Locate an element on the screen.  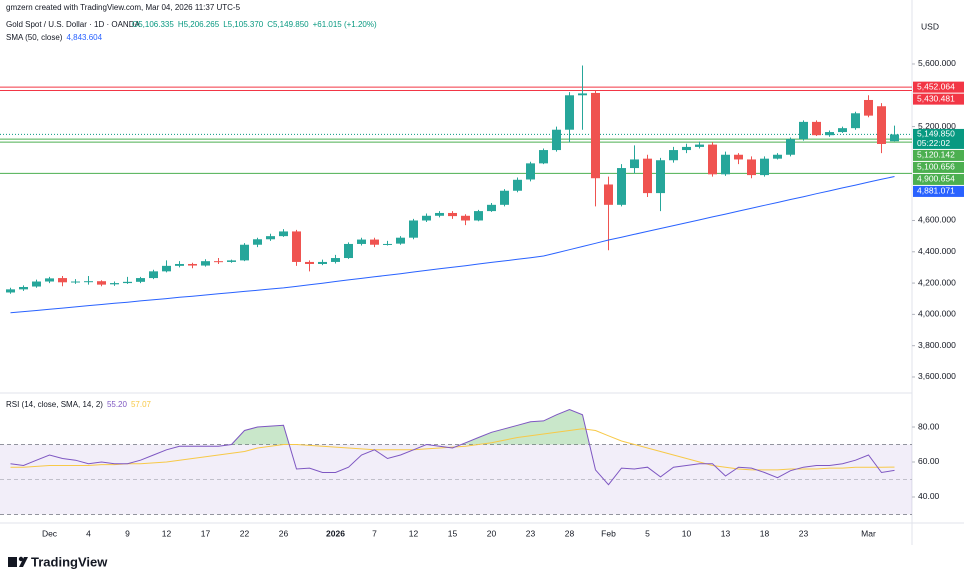
price-axis-label-text: 4,900.654 is located at coordinates (936, 179).